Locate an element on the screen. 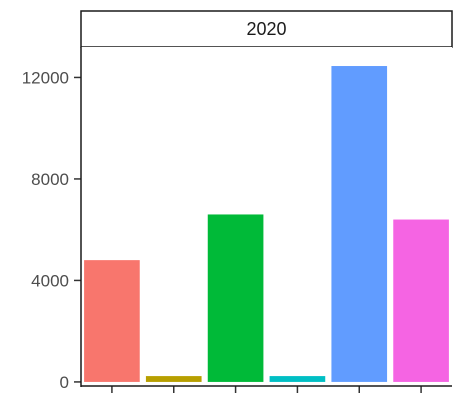  facet-strip is located at coordinates (266, 29).